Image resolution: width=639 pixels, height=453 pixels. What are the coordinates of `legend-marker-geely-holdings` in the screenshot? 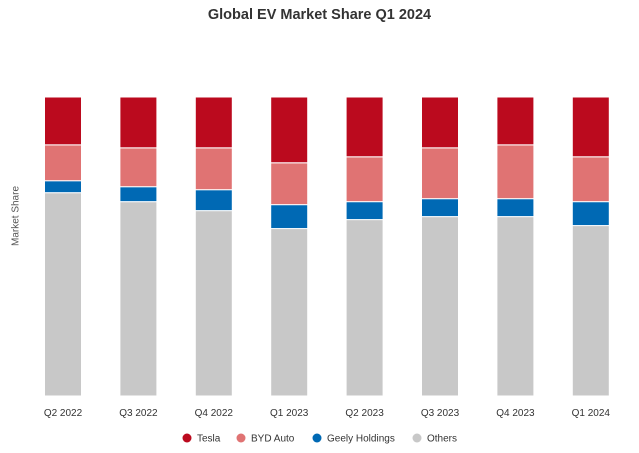 It's located at (317, 438).